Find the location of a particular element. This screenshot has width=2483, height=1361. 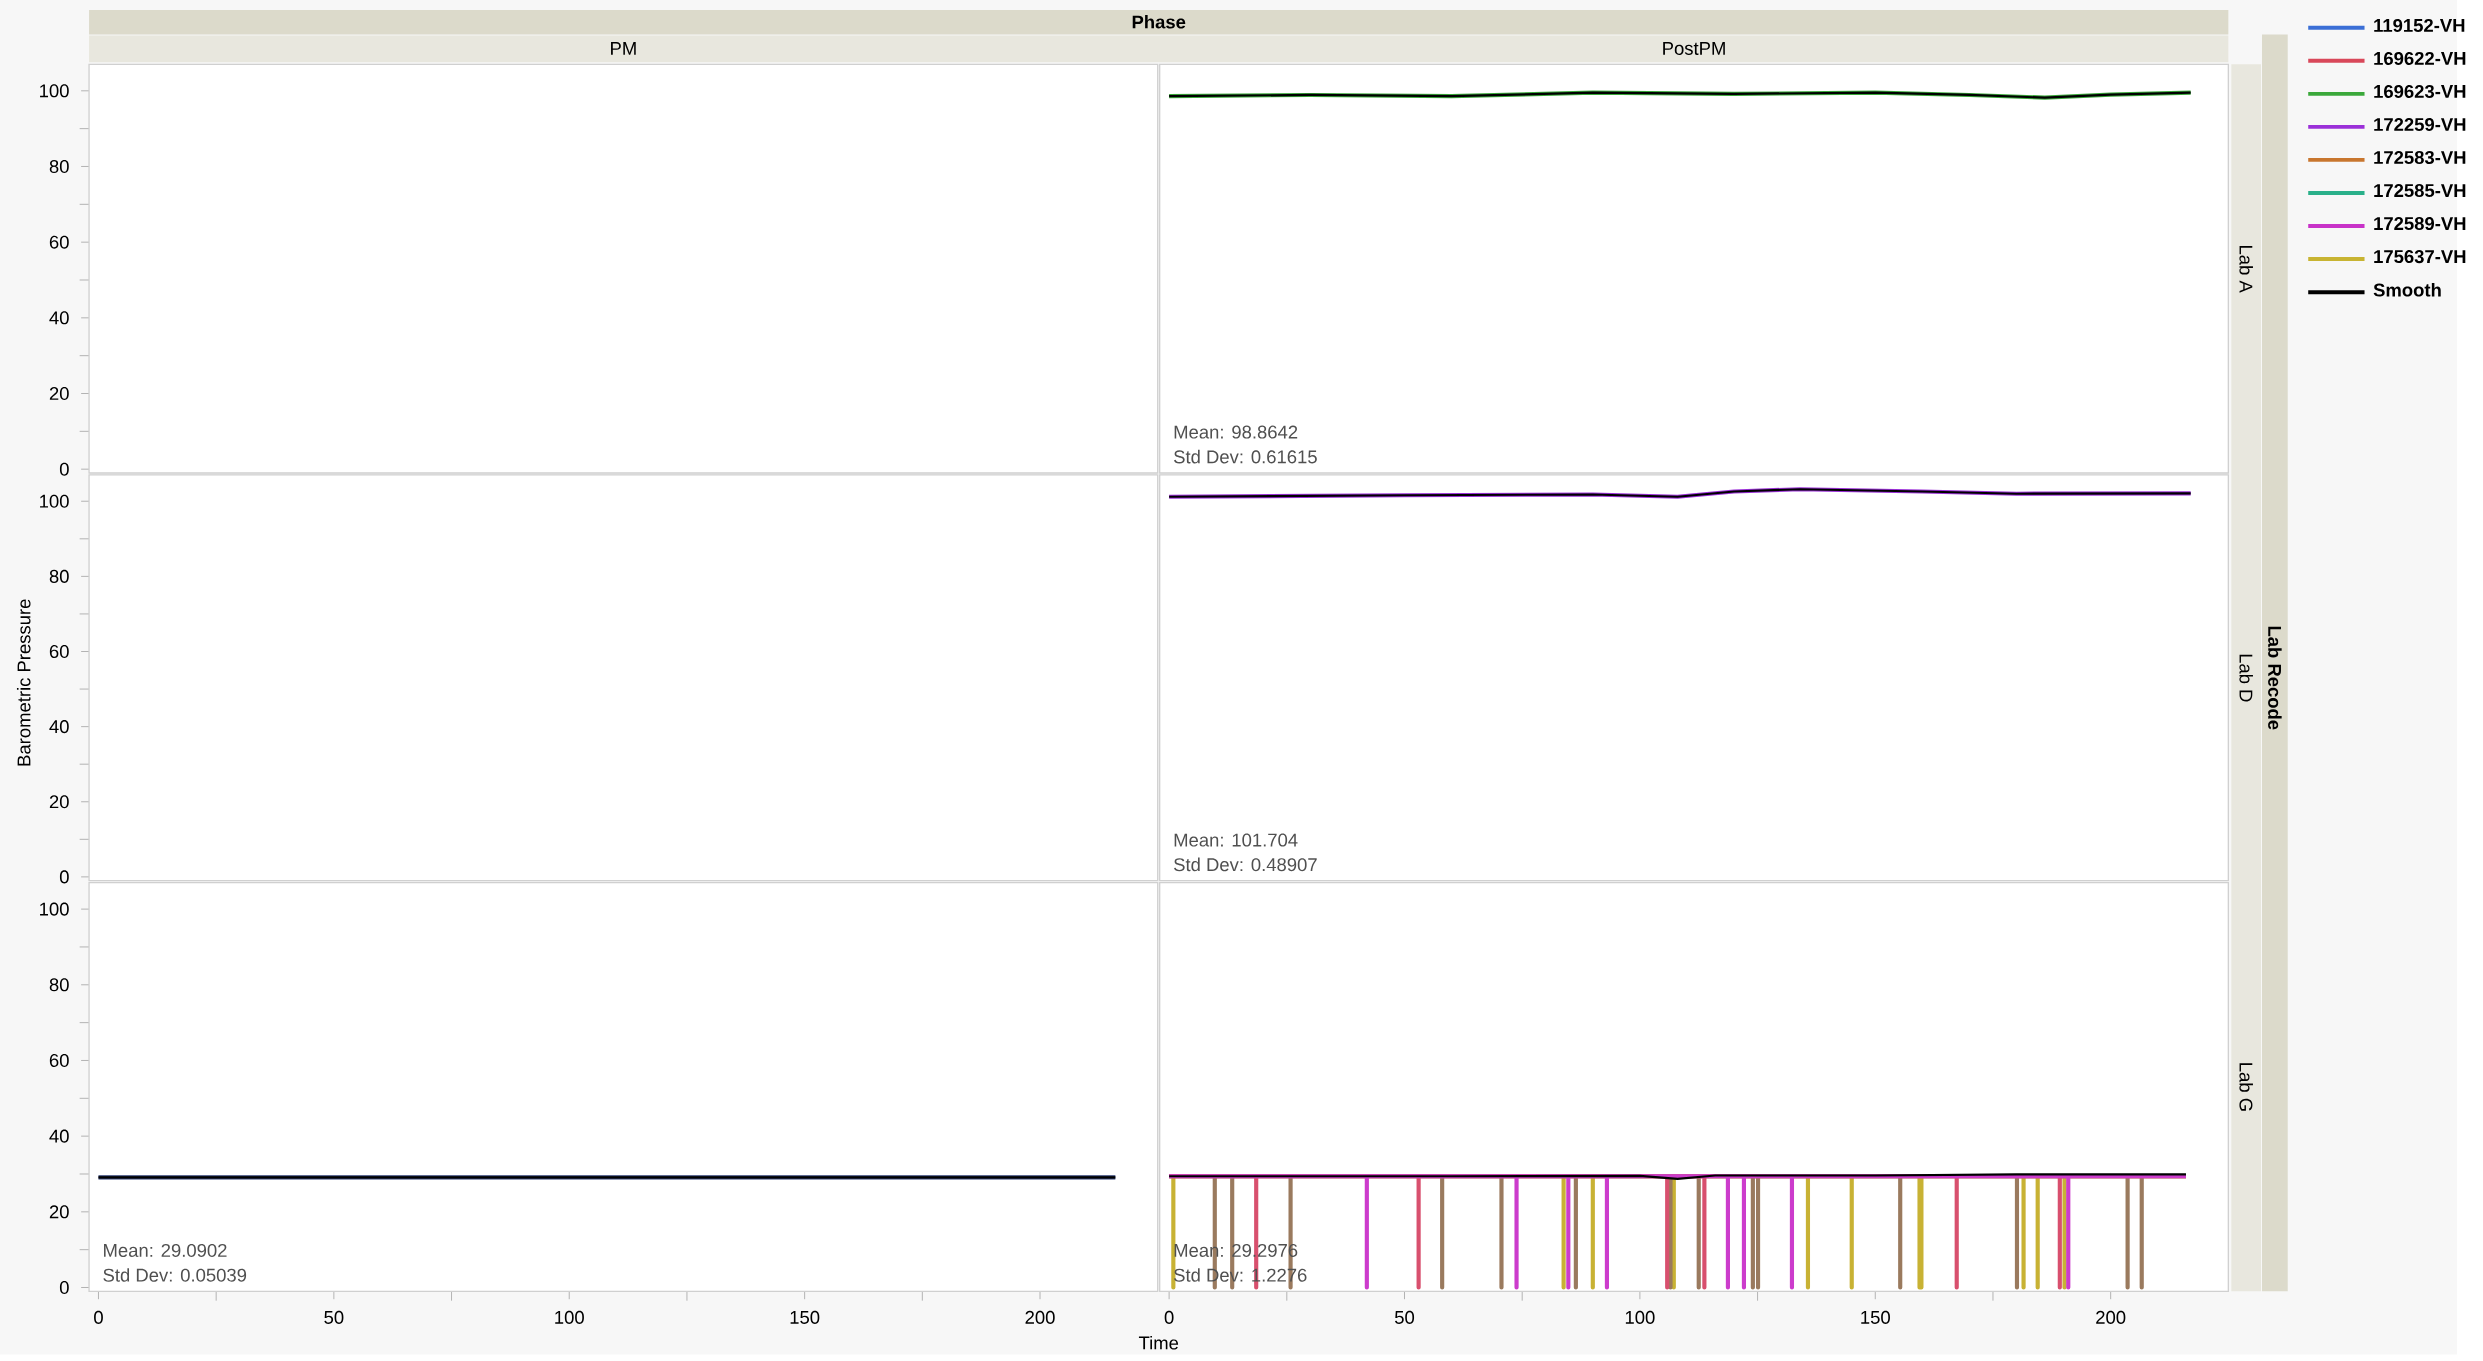

text: PM is located at coordinates (623, 49).